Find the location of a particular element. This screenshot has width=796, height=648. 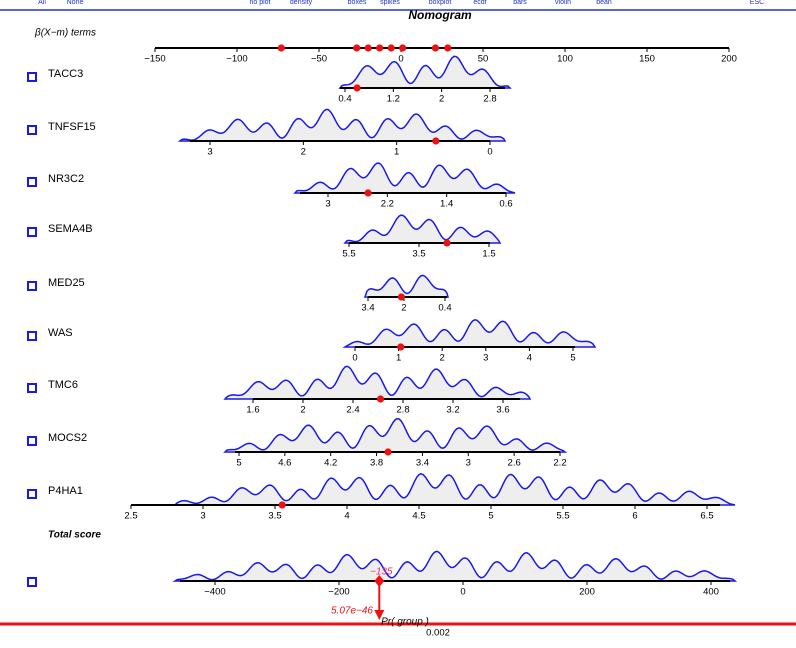

row-name: NR3C2 is located at coordinates (66, 179).